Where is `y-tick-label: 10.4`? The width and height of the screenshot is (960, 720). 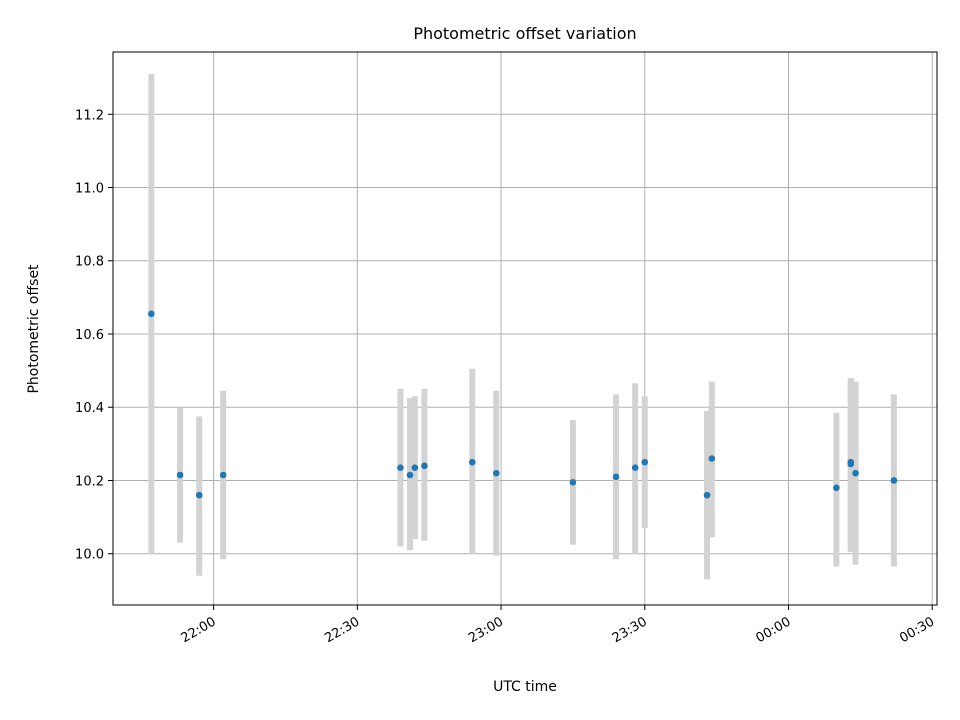
y-tick-label: 10.4 is located at coordinates (89, 408).